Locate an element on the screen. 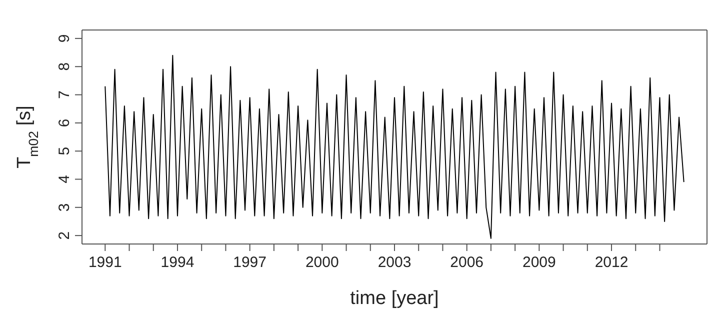 This screenshot has height=320, width=720. y-tick-label: 9 is located at coordinates (64, 38).